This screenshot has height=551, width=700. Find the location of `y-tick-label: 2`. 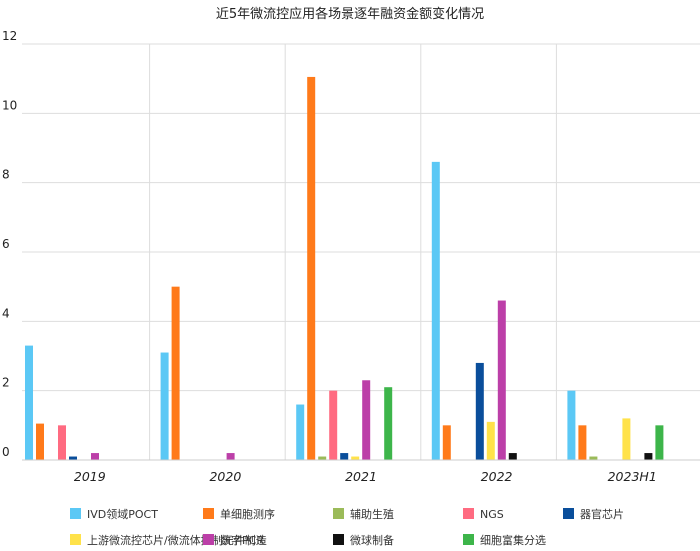

y-tick-label: 2 is located at coordinates (6, 383).